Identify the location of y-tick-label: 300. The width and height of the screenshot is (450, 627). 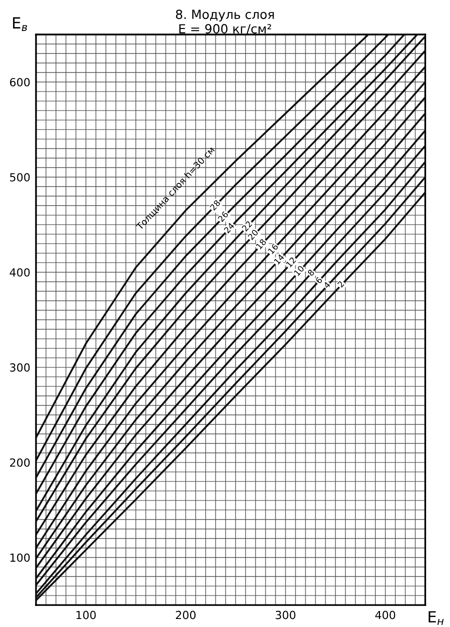
(20, 367).